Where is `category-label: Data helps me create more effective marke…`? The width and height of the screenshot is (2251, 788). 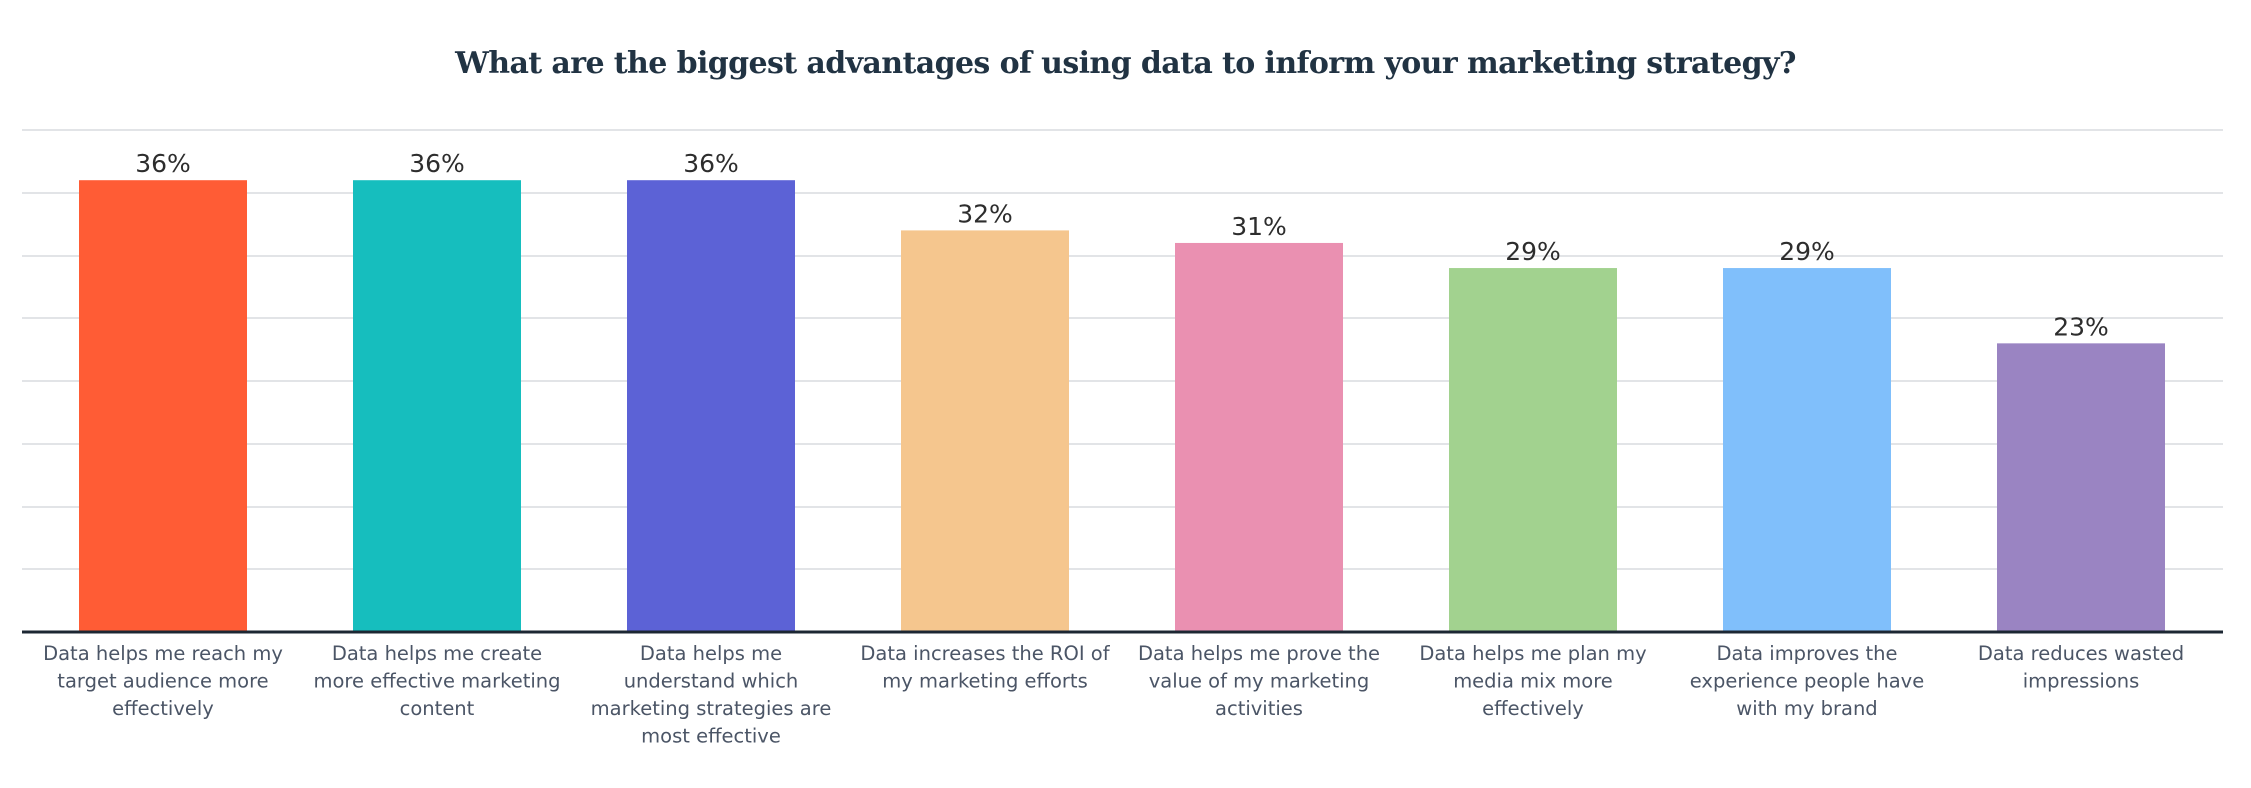
category-label: Data helps me create more effective marke… is located at coordinates (436, 681).